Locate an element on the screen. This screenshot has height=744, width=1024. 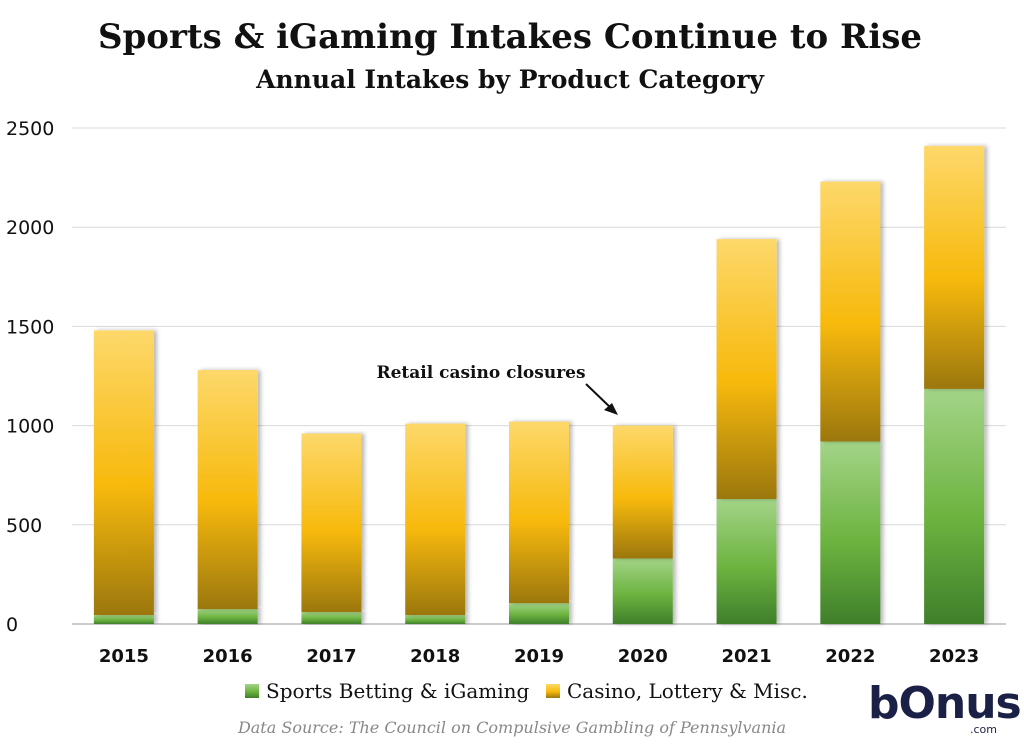
bonus-logo: bOnus .com is located at coordinates (945, 707).